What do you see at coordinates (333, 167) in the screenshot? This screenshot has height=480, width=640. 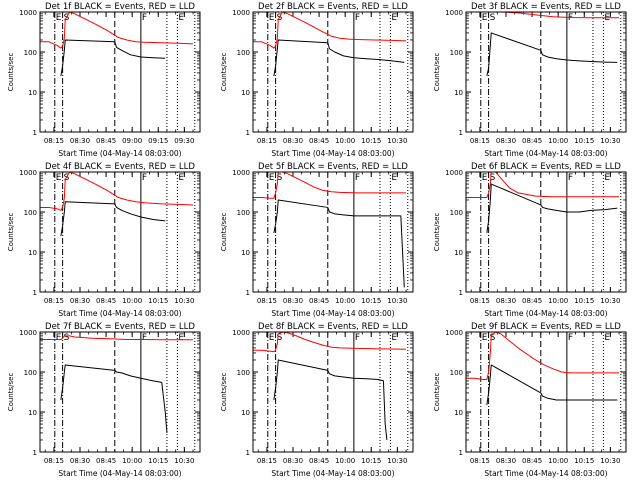 I see `chart-title: Det 5f BLACK = Events, RED = LLD` at bounding box center [333, 167].